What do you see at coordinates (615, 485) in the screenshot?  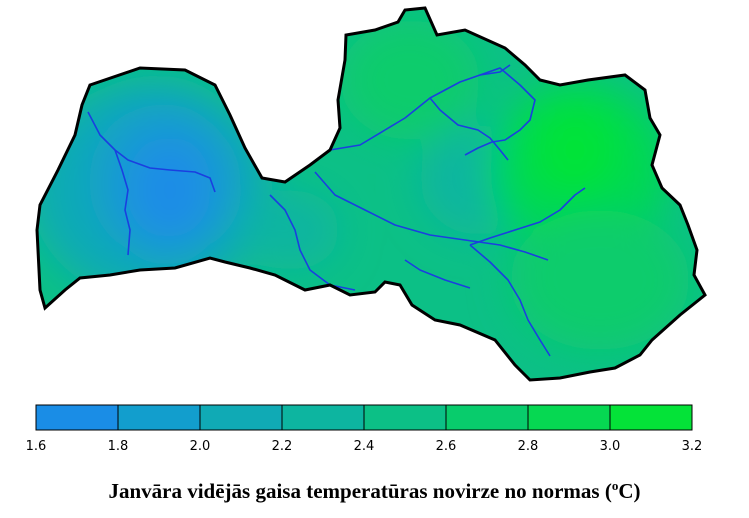 I see `caption-degree: o` at bounding box center [615, 485].